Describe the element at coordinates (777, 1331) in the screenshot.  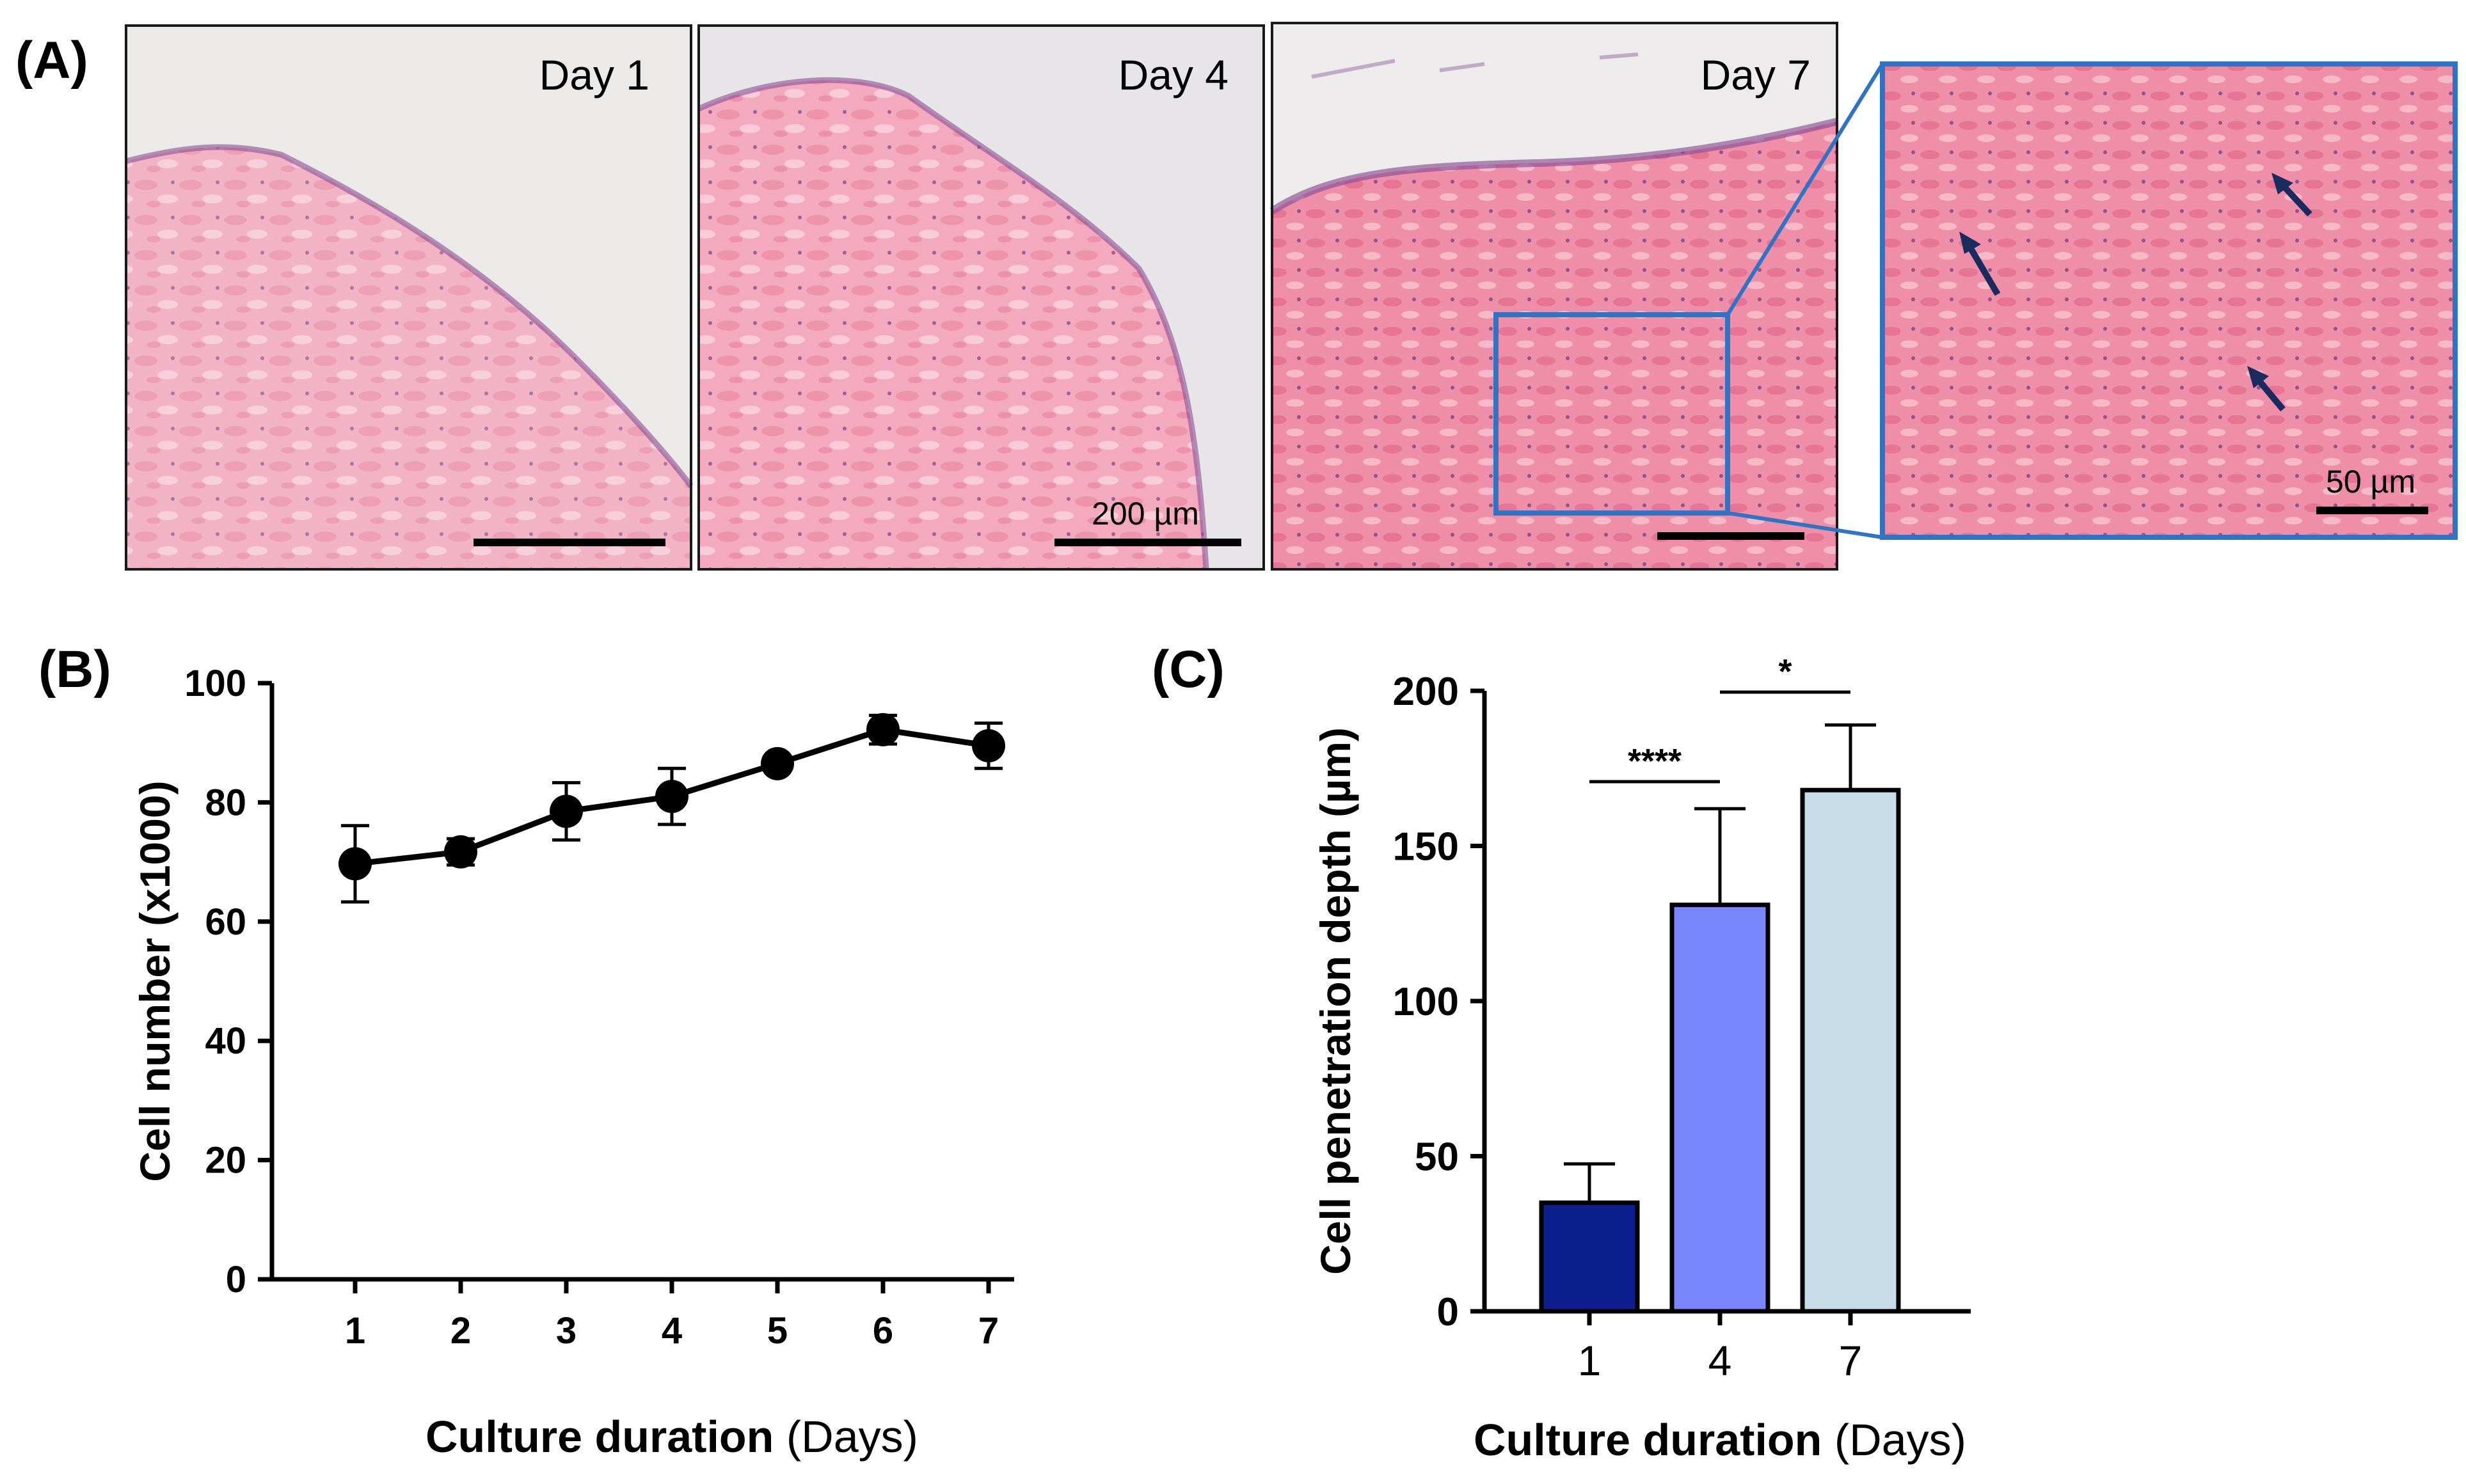
I see `x-tick-label: 5` at that location.